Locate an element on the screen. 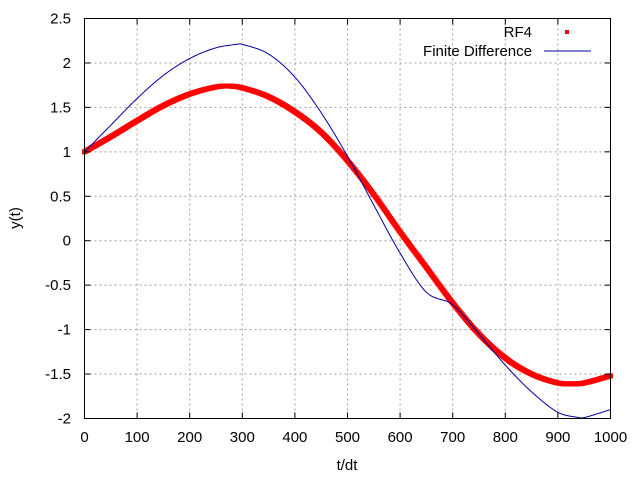  legend-marker-rf4 is located at coordinates (567, 32).